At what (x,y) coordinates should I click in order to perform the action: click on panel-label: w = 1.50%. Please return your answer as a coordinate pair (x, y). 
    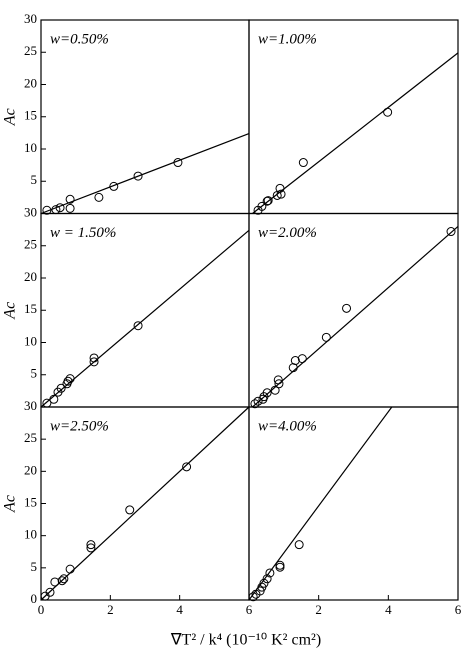
    Looking at the image, I should click on (83, 233).